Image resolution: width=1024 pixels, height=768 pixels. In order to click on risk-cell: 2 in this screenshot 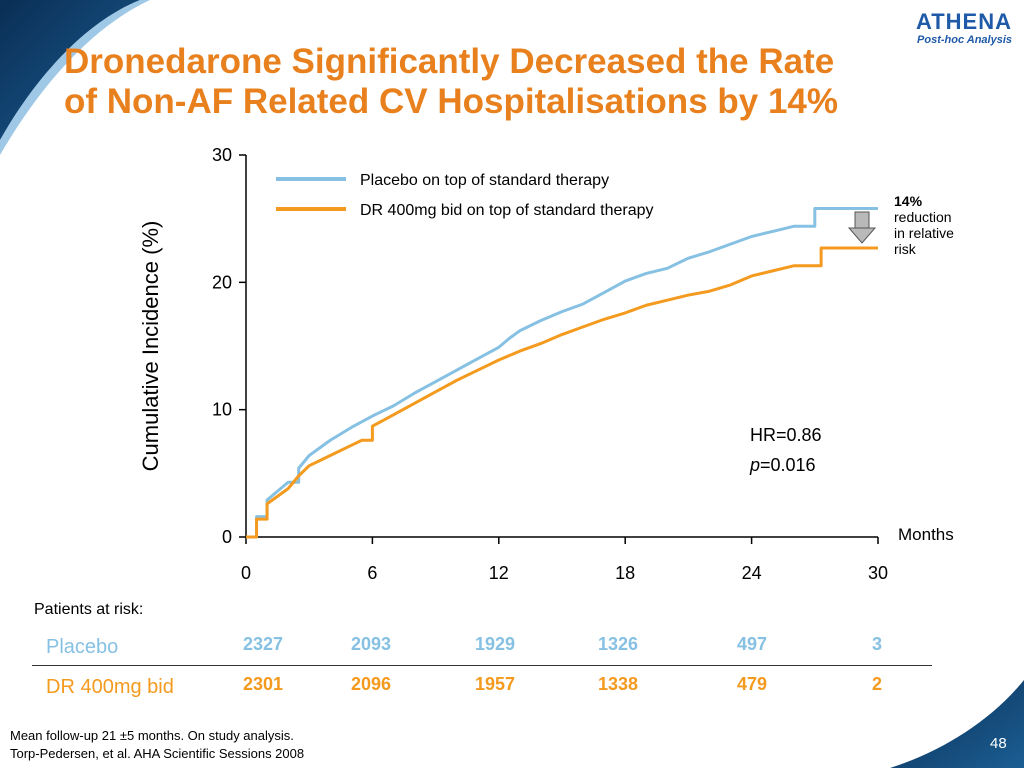, I will do `click(876, 684)`.